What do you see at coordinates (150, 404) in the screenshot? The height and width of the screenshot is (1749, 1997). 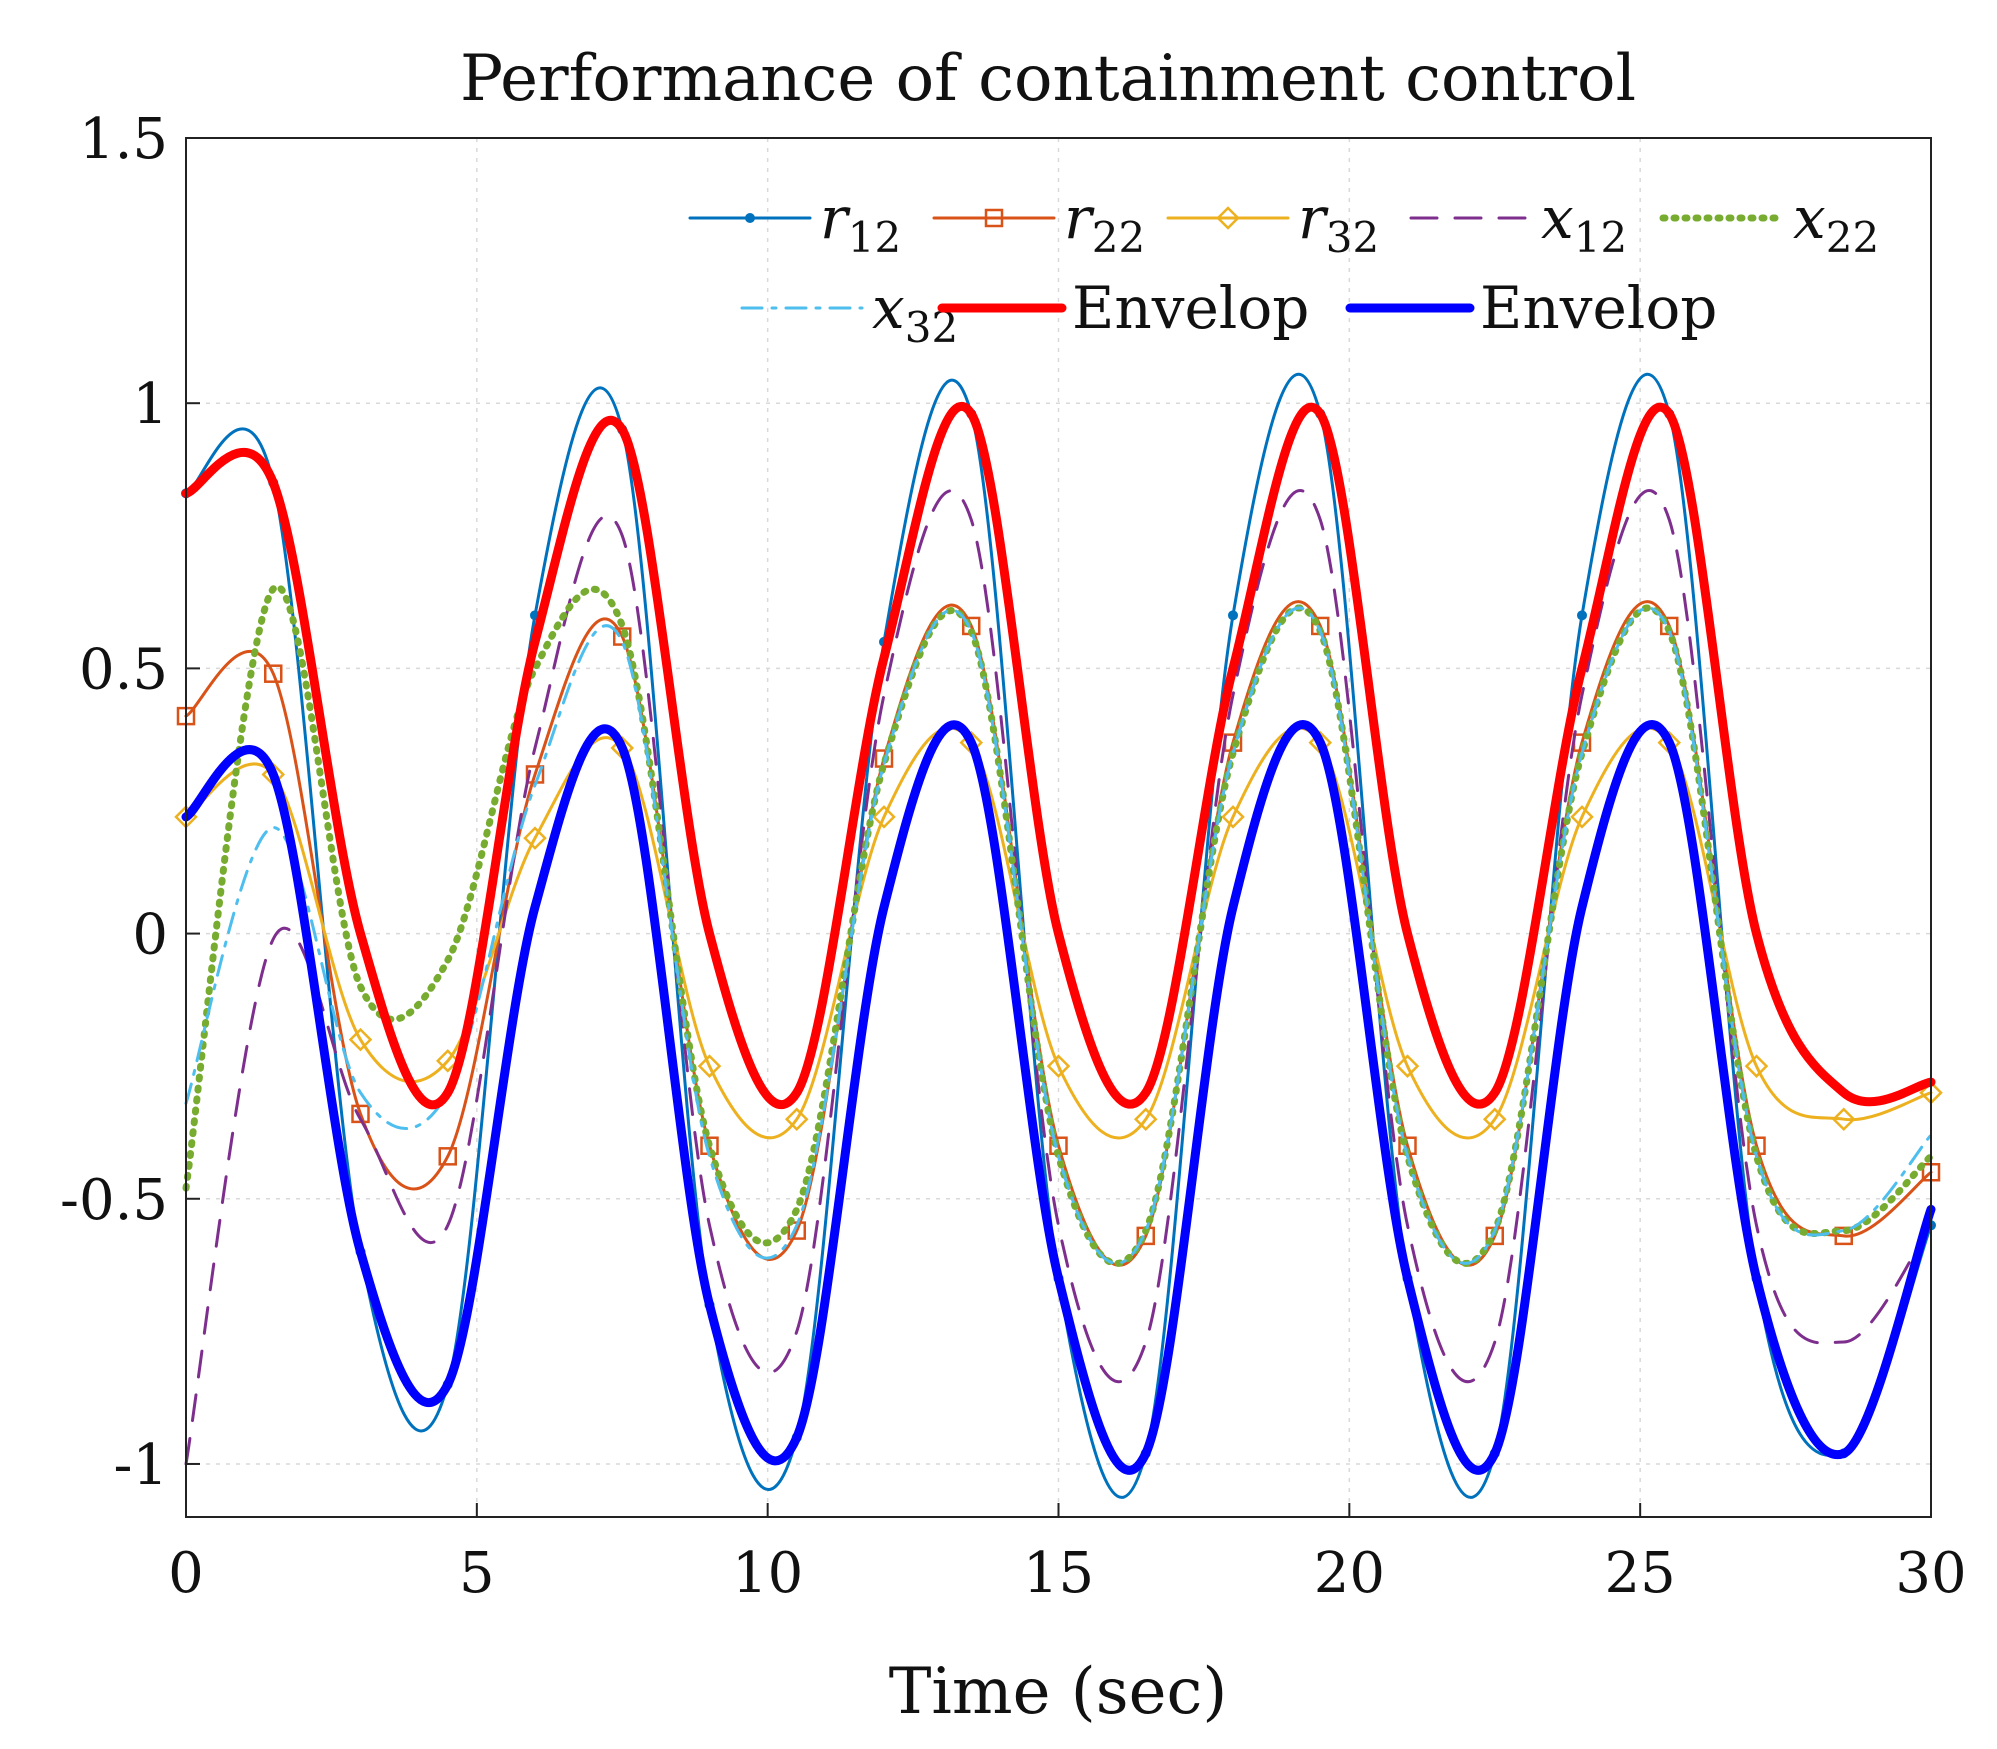 I see `y-tick-label: 1` at bounding box center [150, 404].